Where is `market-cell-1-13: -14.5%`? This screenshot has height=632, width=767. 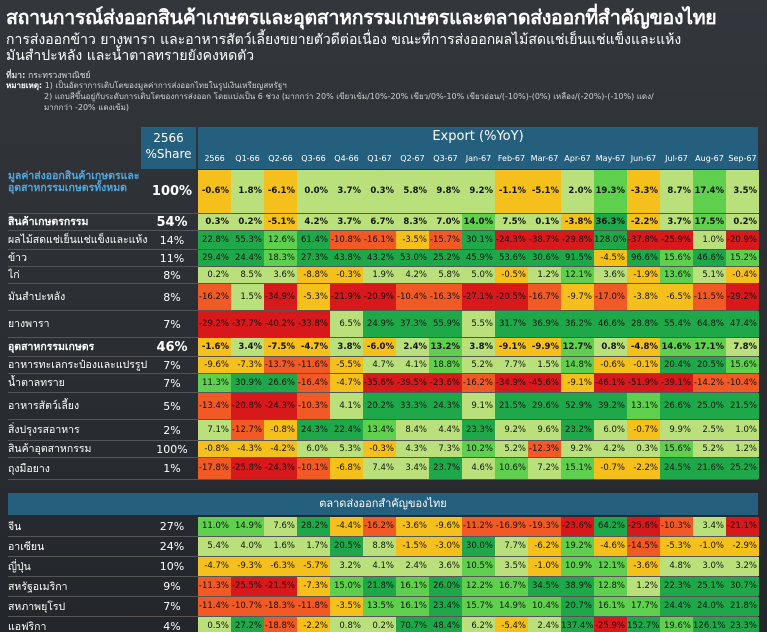
market-cell-1-13: -14.5% is located at coordinates (643, 546).